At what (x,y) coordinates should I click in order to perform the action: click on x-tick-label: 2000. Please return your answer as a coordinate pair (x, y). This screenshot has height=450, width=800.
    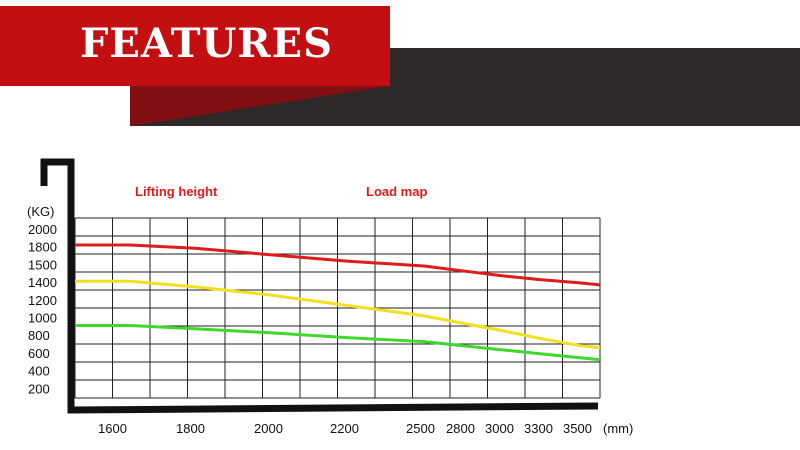
    Looking at the image, I should click on (268, 428).